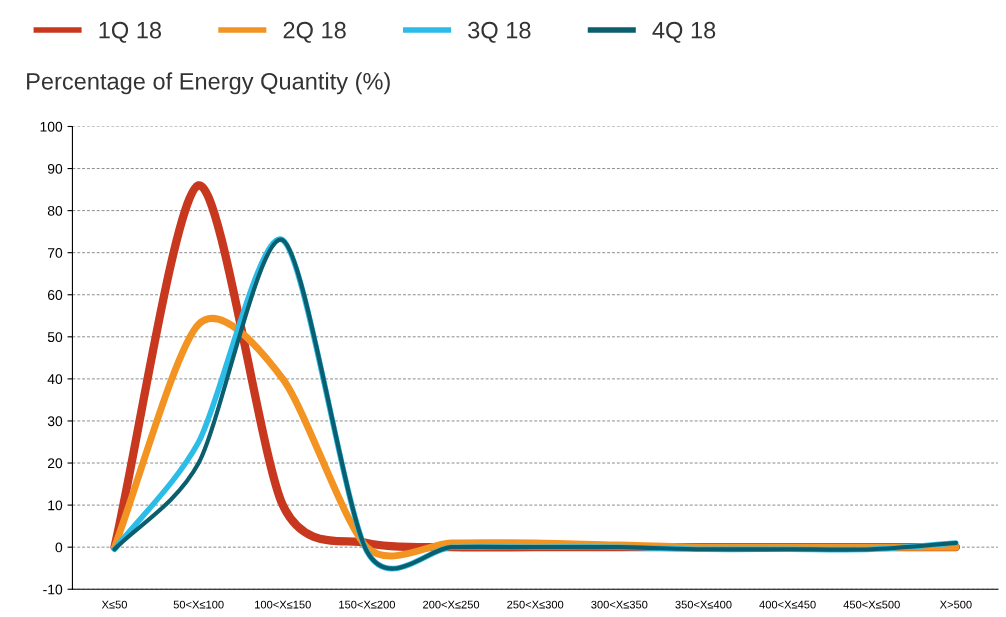 The image size is (1006, 617). What do you see at coordinates (55, 337) in the screenshot?
I see `y-tick-label: 50` at bounding box center [55, 337].